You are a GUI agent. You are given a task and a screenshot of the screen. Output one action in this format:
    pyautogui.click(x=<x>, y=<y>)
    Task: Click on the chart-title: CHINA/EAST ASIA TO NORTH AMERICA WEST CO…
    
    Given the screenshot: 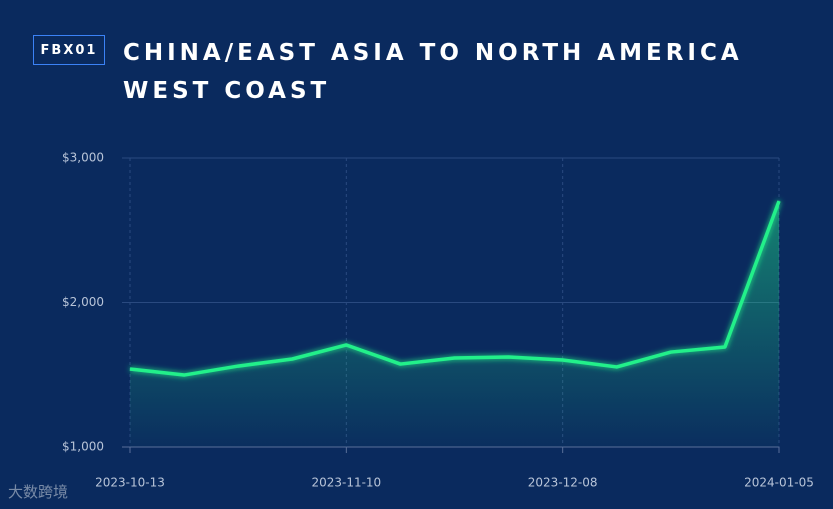 What is the action you would take?
    pyautogui.click(x=433, y=72)
    